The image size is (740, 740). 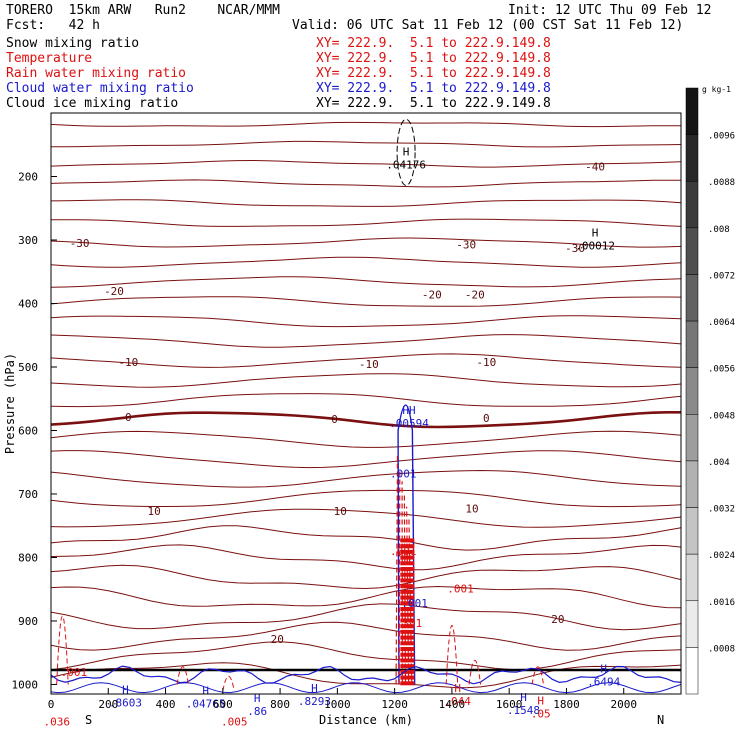 I want to click on y-tick-label: 400, so click(x=28, y=303).